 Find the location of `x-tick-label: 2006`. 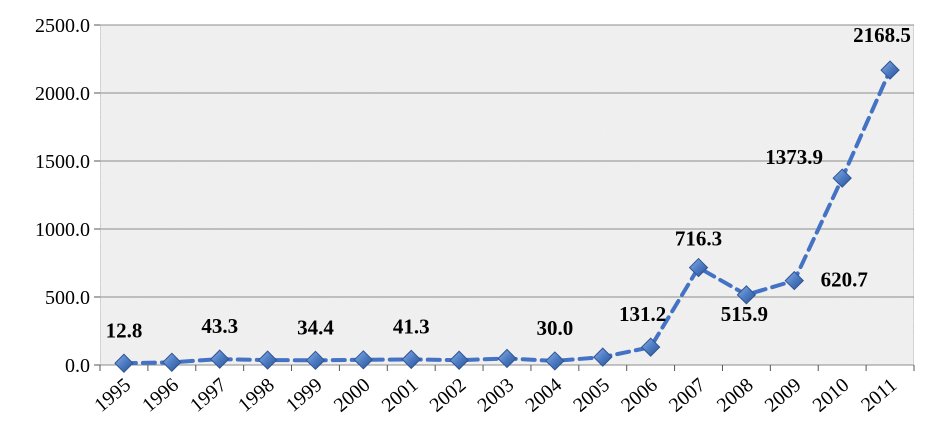

x-tick-label: 2006 is located at coordinates (639, 395).